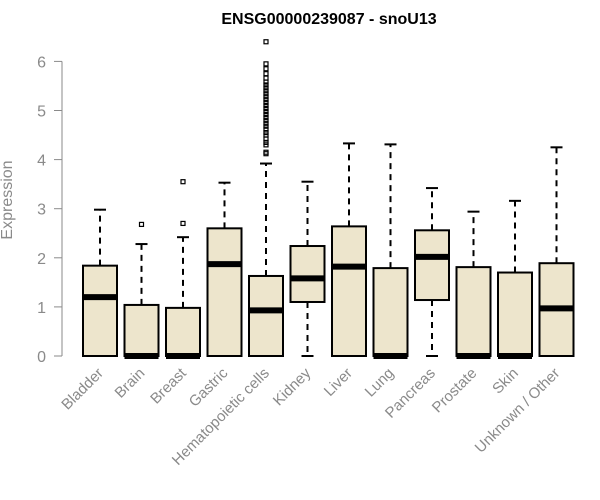 The image size is (600, 500). Describe the element at coordinates (292, 386) in the screenshot. I see `x-tick-label: Kidney` at that location.